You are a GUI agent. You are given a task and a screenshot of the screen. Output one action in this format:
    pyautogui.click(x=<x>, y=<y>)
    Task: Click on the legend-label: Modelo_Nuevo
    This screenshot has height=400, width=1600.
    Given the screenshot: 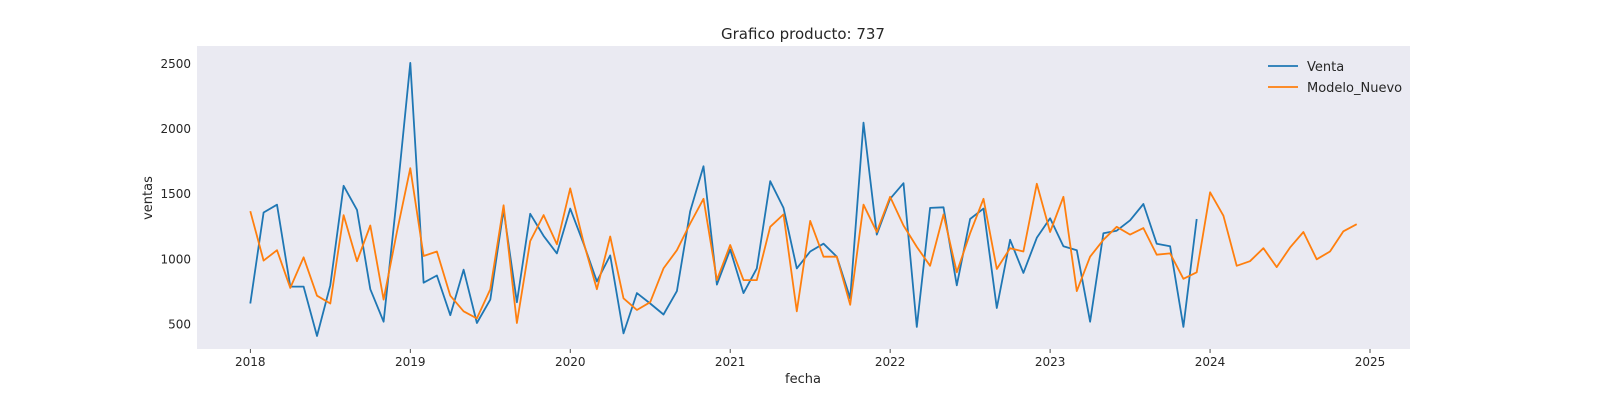 What is the action you would take?
    pyautogui.click(x=1354, y=88)
    